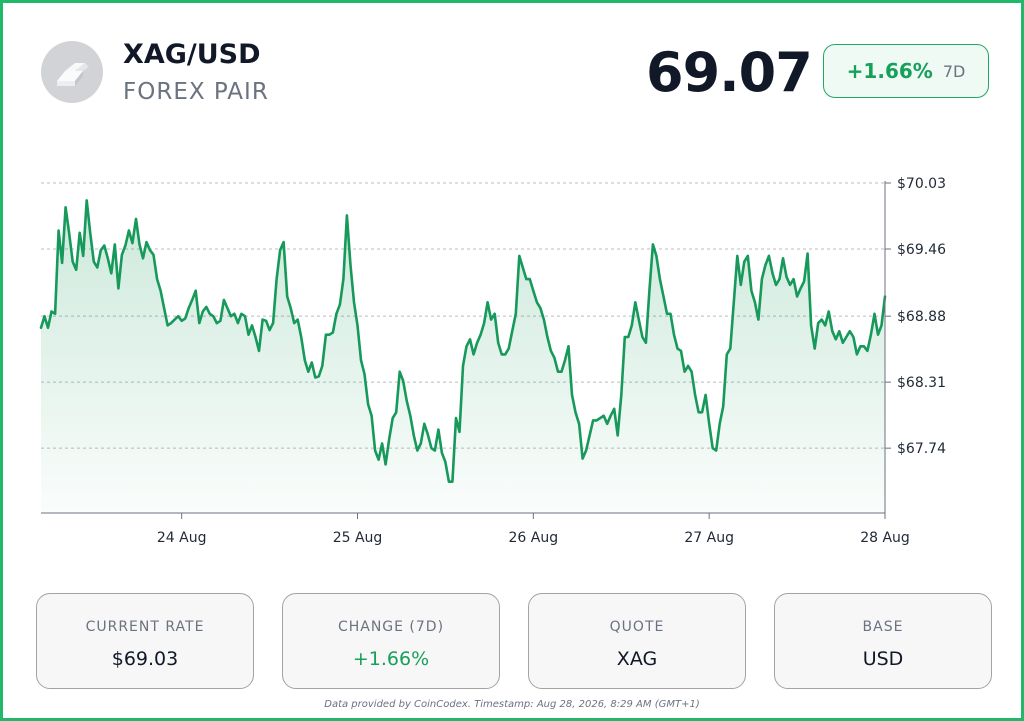 Image resolution: width=1024 pixels, height=721 pixels. Describe the element at coordinates (391, 659) in the screenshot. I see `card-value: +1.66%` at that location.